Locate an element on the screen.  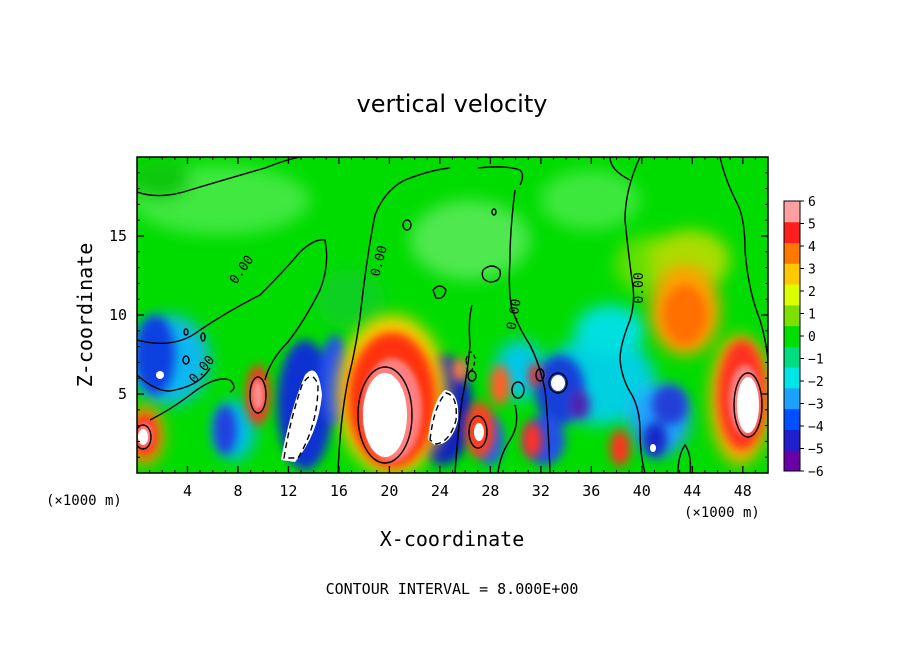
x-tick-label: 32 is located at coordinates (541, 491).